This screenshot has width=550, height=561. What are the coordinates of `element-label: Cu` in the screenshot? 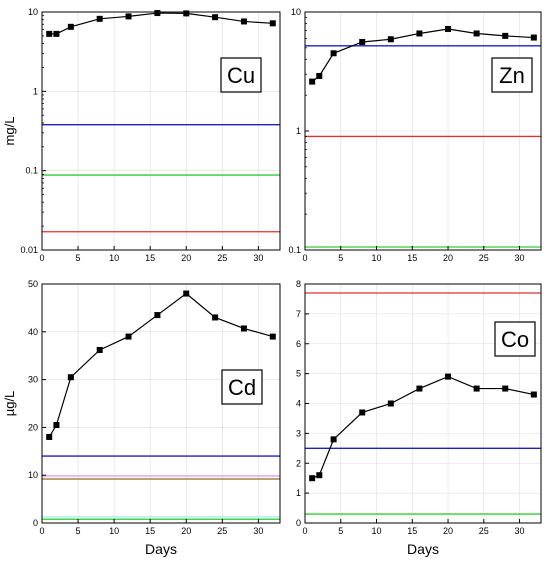 It's located at (241, 75).